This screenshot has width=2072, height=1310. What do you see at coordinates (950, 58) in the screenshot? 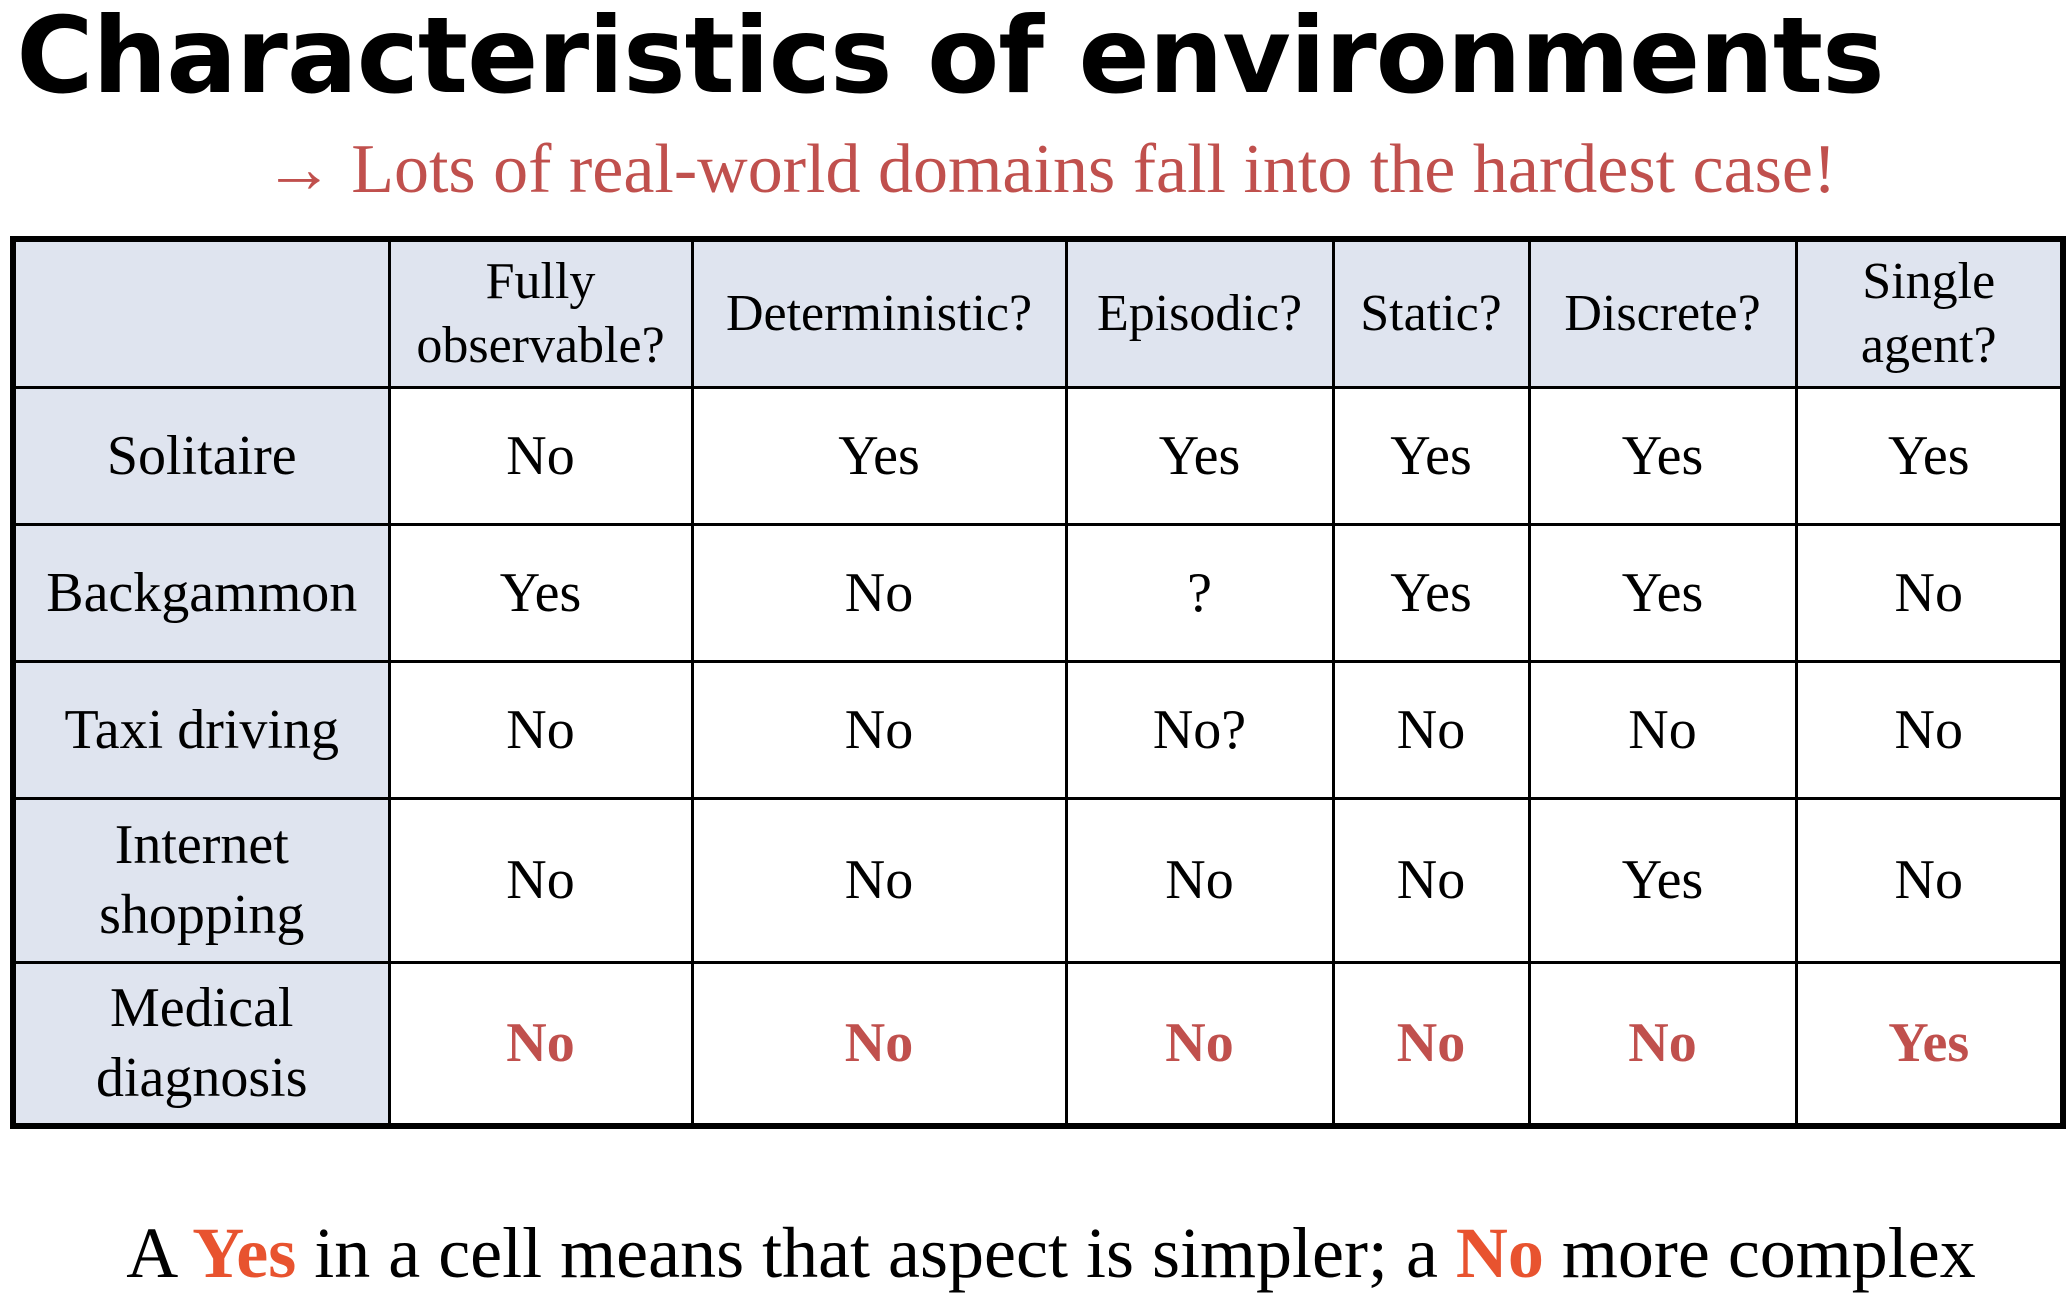
I see `page-title: Characteristics of environments` at bounding box center [950, 58].